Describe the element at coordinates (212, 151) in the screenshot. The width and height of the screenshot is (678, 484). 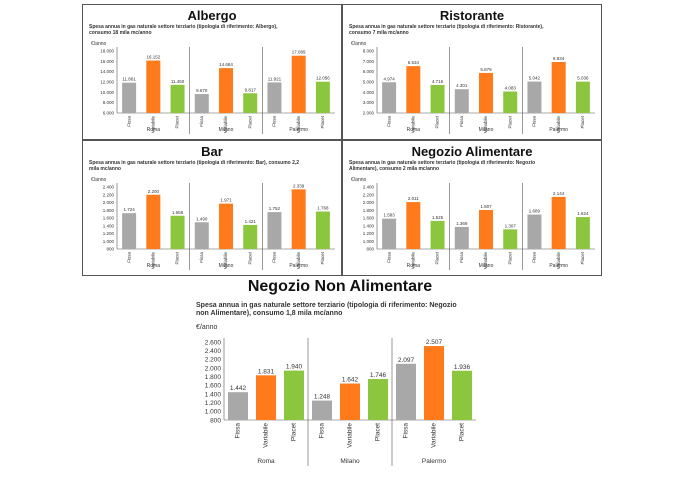
I see `chart-title: Bar` at that location.